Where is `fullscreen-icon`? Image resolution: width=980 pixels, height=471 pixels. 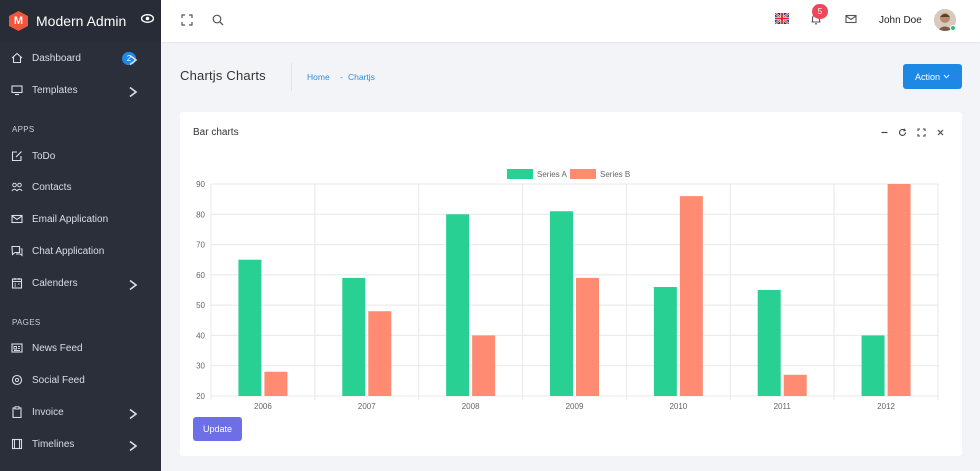
fullscreen-icon is located at coordinates (187, 20).